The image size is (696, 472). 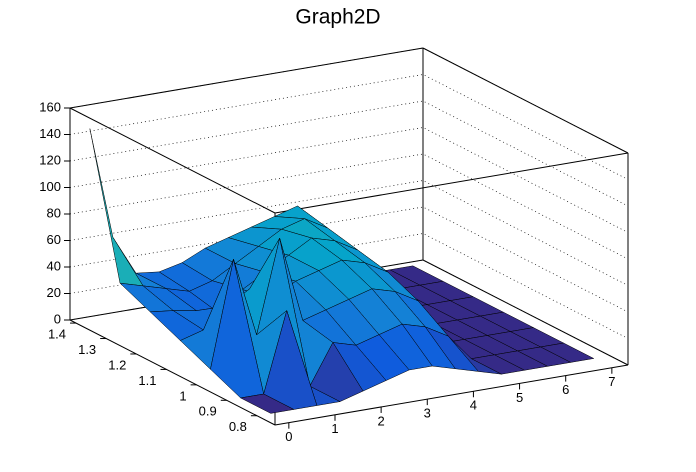 What do you see at coordinates (54, 292) in the screenshot?
I see `z-tick-label: 20` at bounding box center [54, 292].